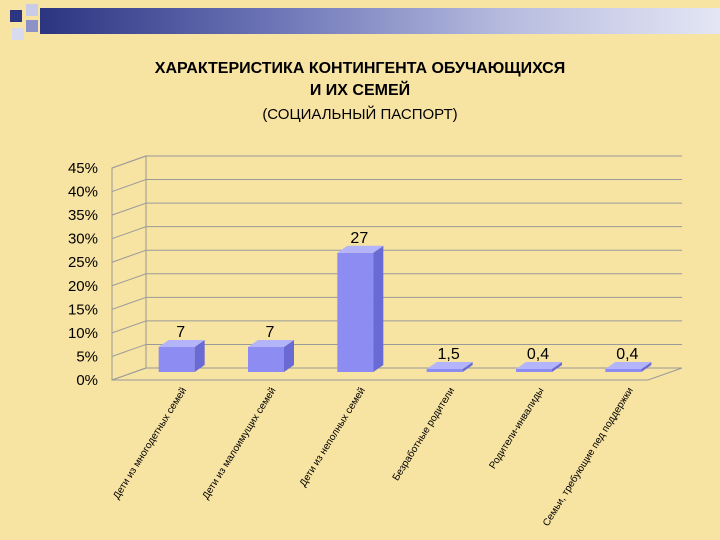 The image size is (720, 540). I want to click on category-label: Безработные родители, so click(423, 434).